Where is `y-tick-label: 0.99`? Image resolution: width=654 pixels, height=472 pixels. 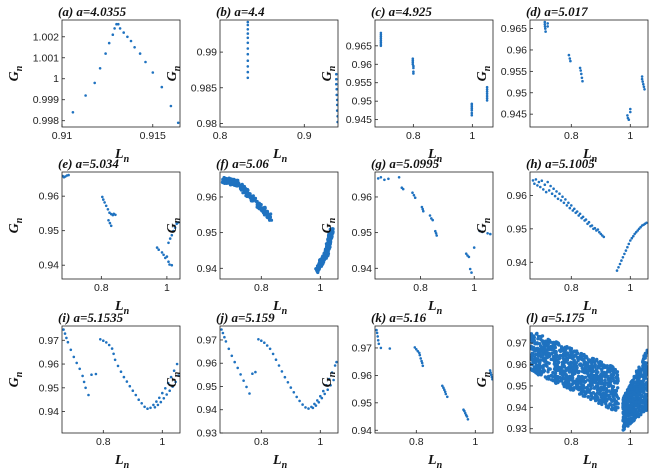 y-tick-label: 0.99 is located at coordinates (207, 53).